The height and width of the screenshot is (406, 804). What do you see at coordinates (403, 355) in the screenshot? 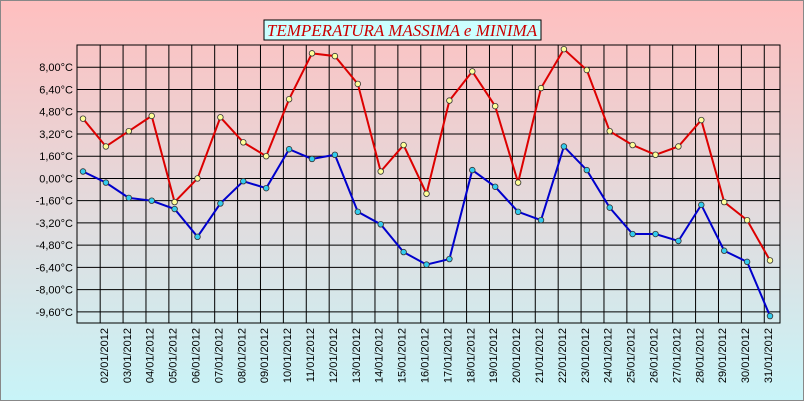
I see `x-tick-label: 15/01/2012` at bounding box center [403, 355].